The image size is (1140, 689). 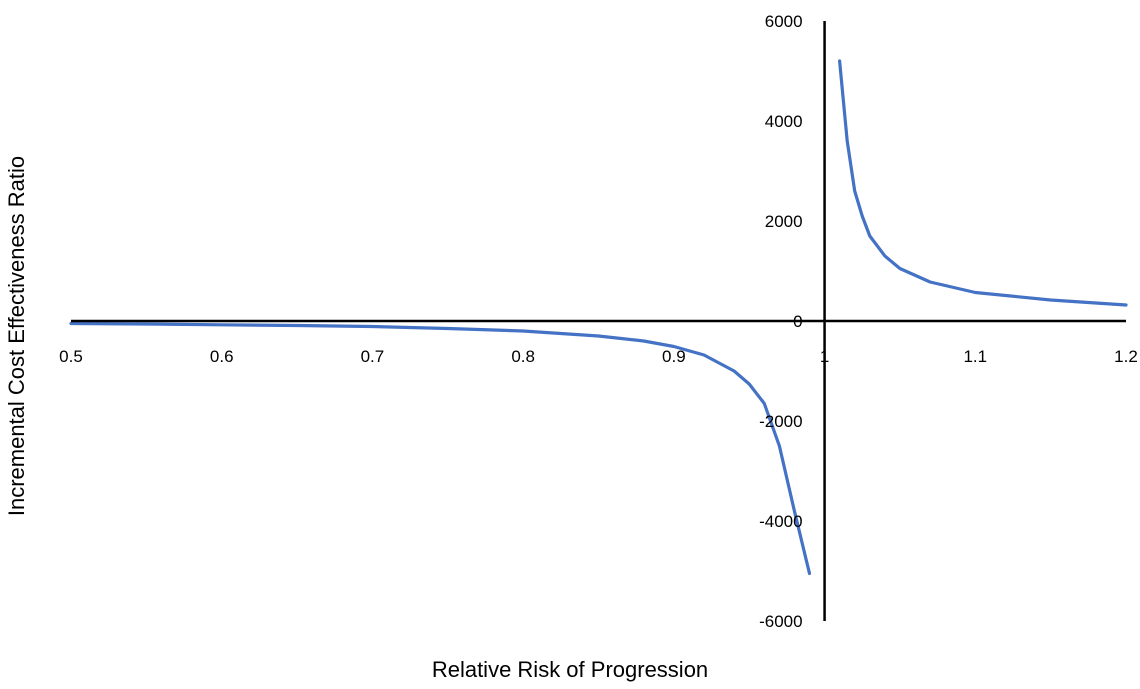 I want to click on x-tick-label: 0.9, so click(x=674, y=356).